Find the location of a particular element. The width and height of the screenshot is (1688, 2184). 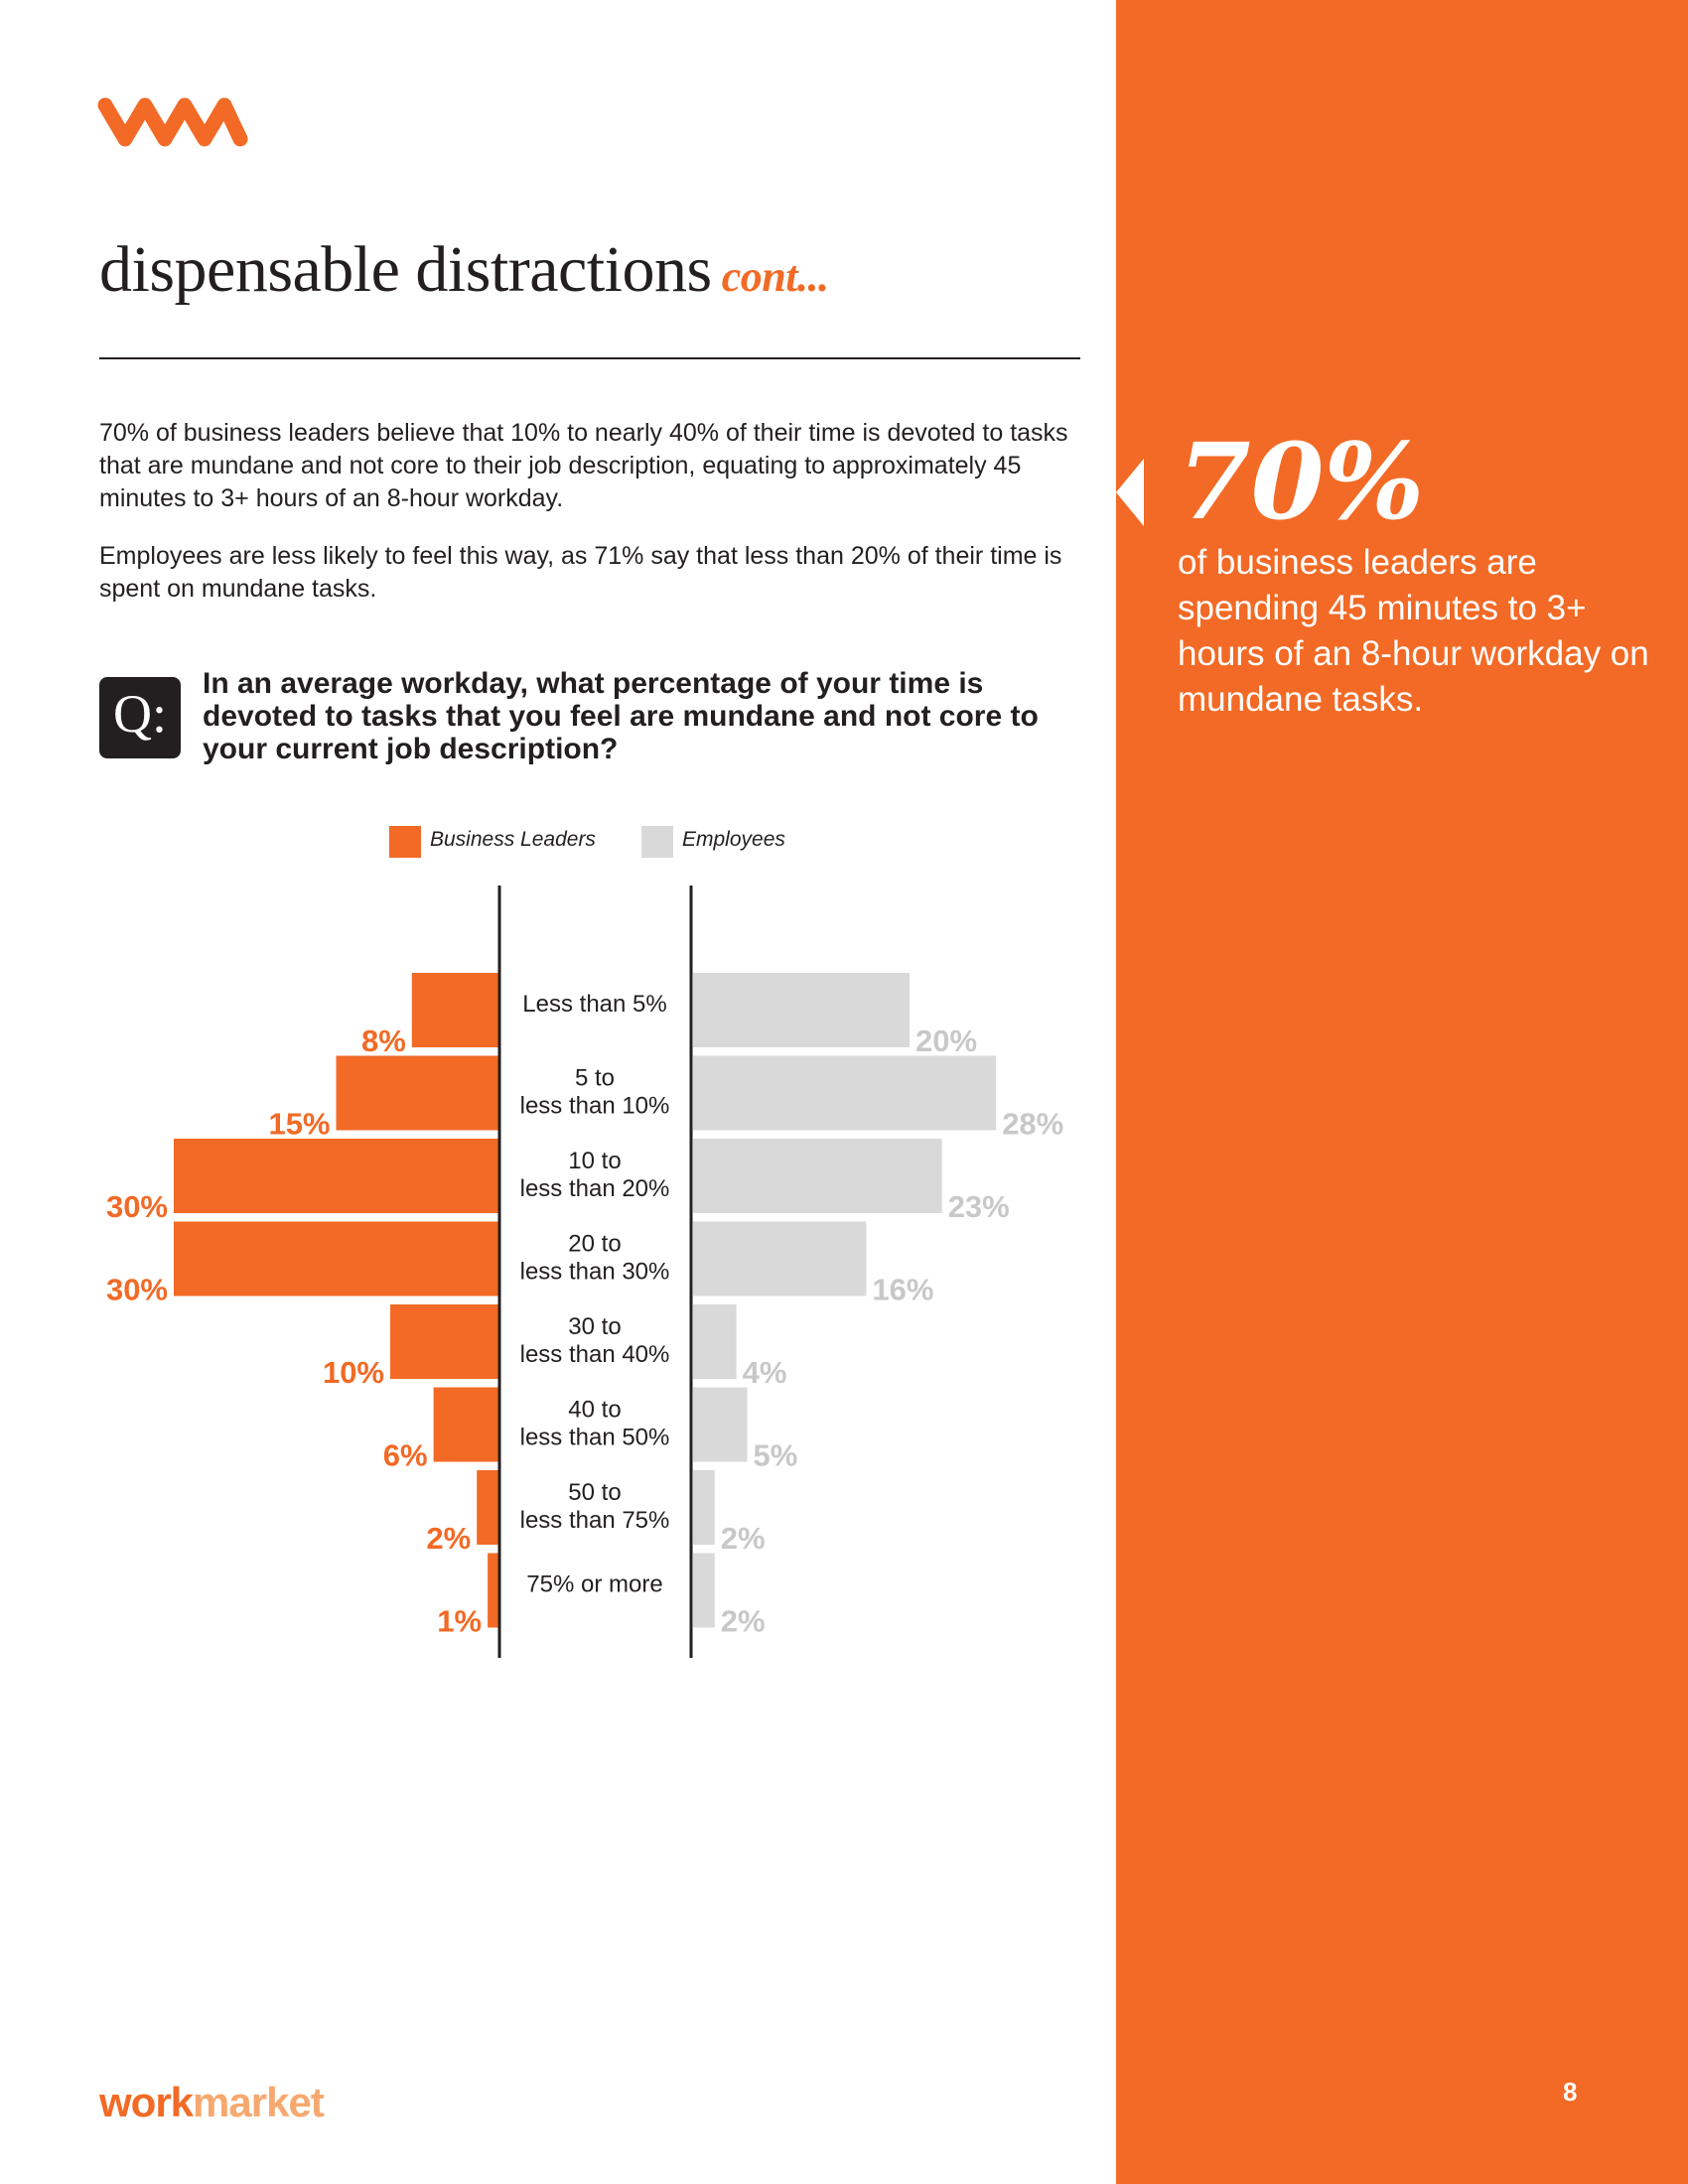

category-label: less than 75% is located at coordinates (595, 1520).